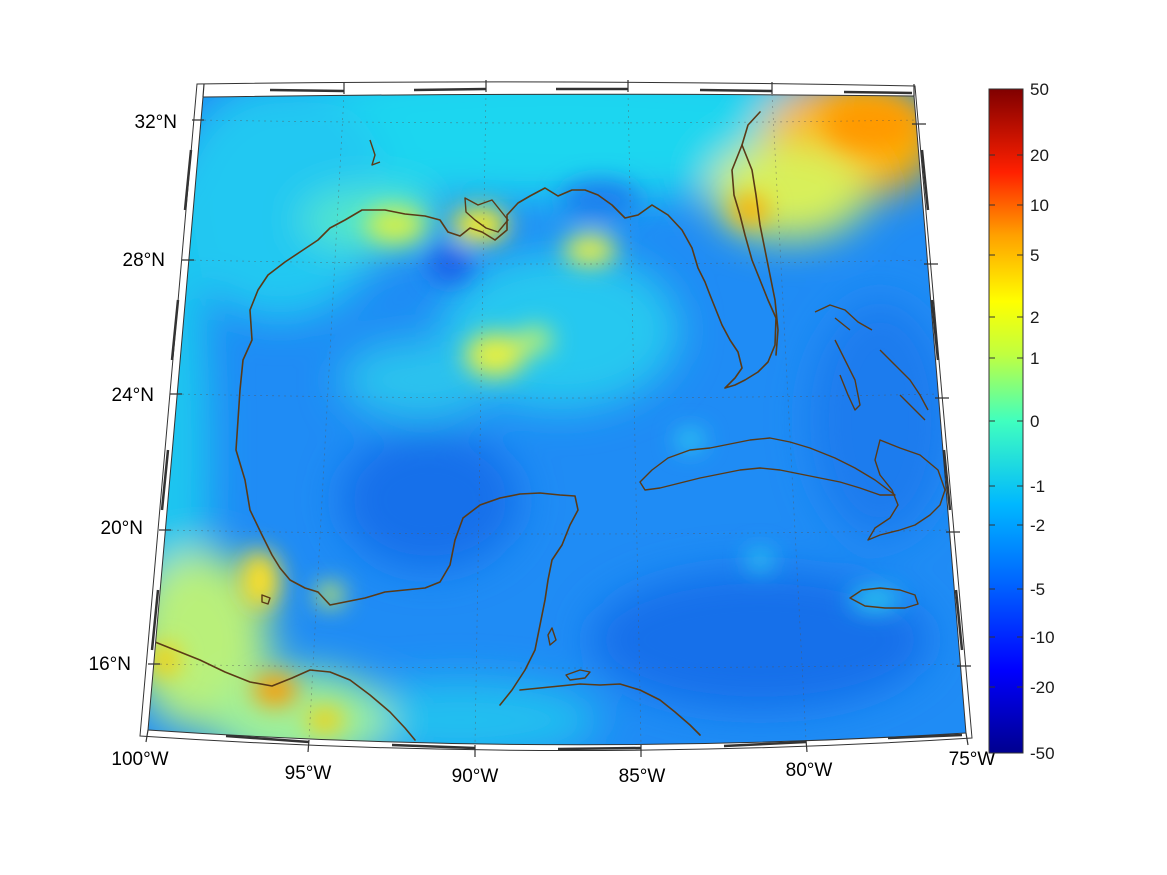 This screenshot has height=875, width=1167. I want to click on colorbar-tick-label: 50, so click(1039, 89).